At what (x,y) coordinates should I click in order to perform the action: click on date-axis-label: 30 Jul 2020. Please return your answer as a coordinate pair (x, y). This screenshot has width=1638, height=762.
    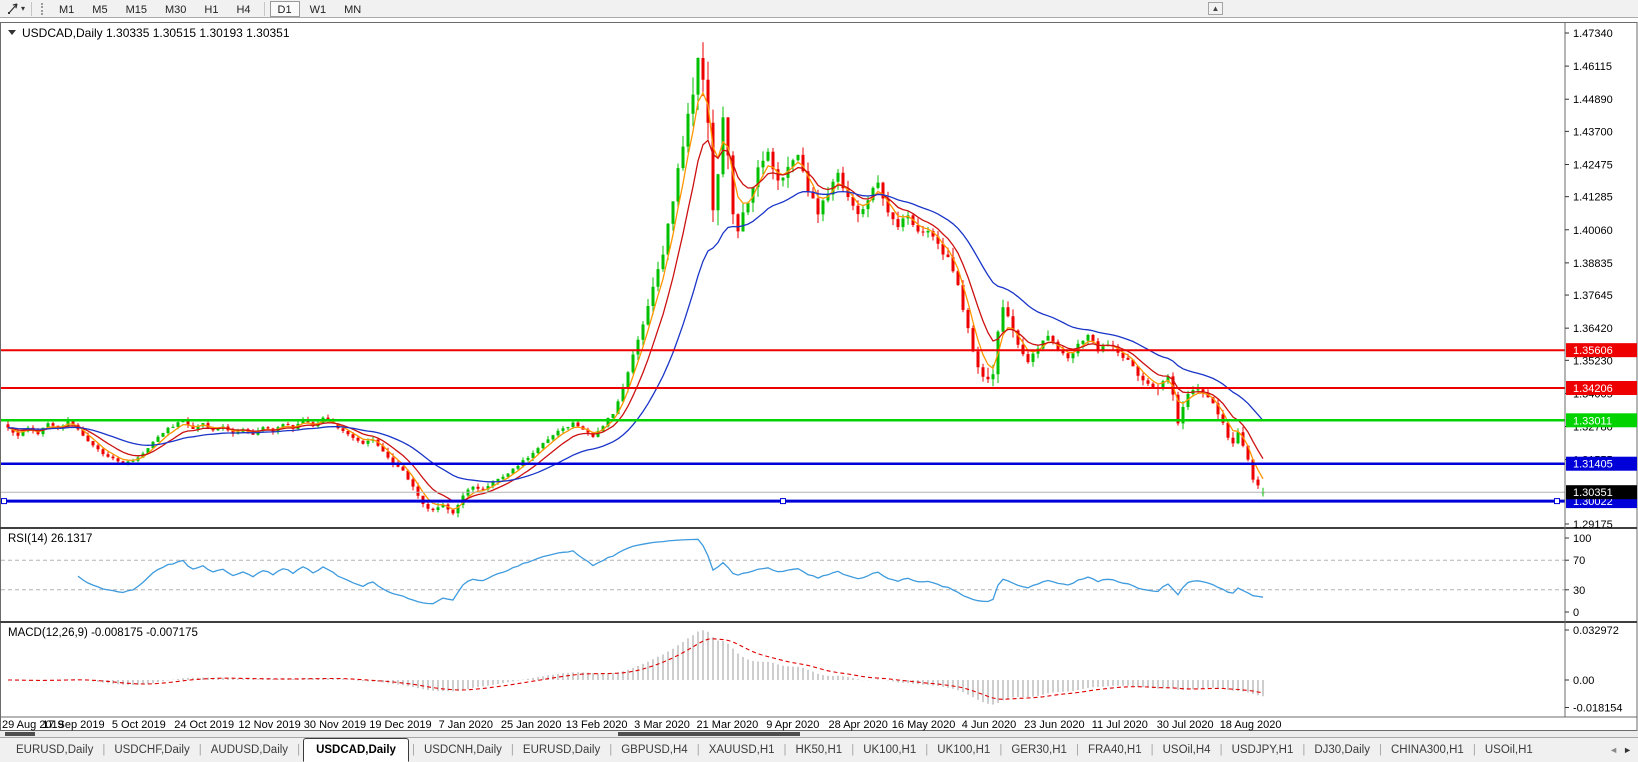
    Looking at the image, I should click on (1185, 725).